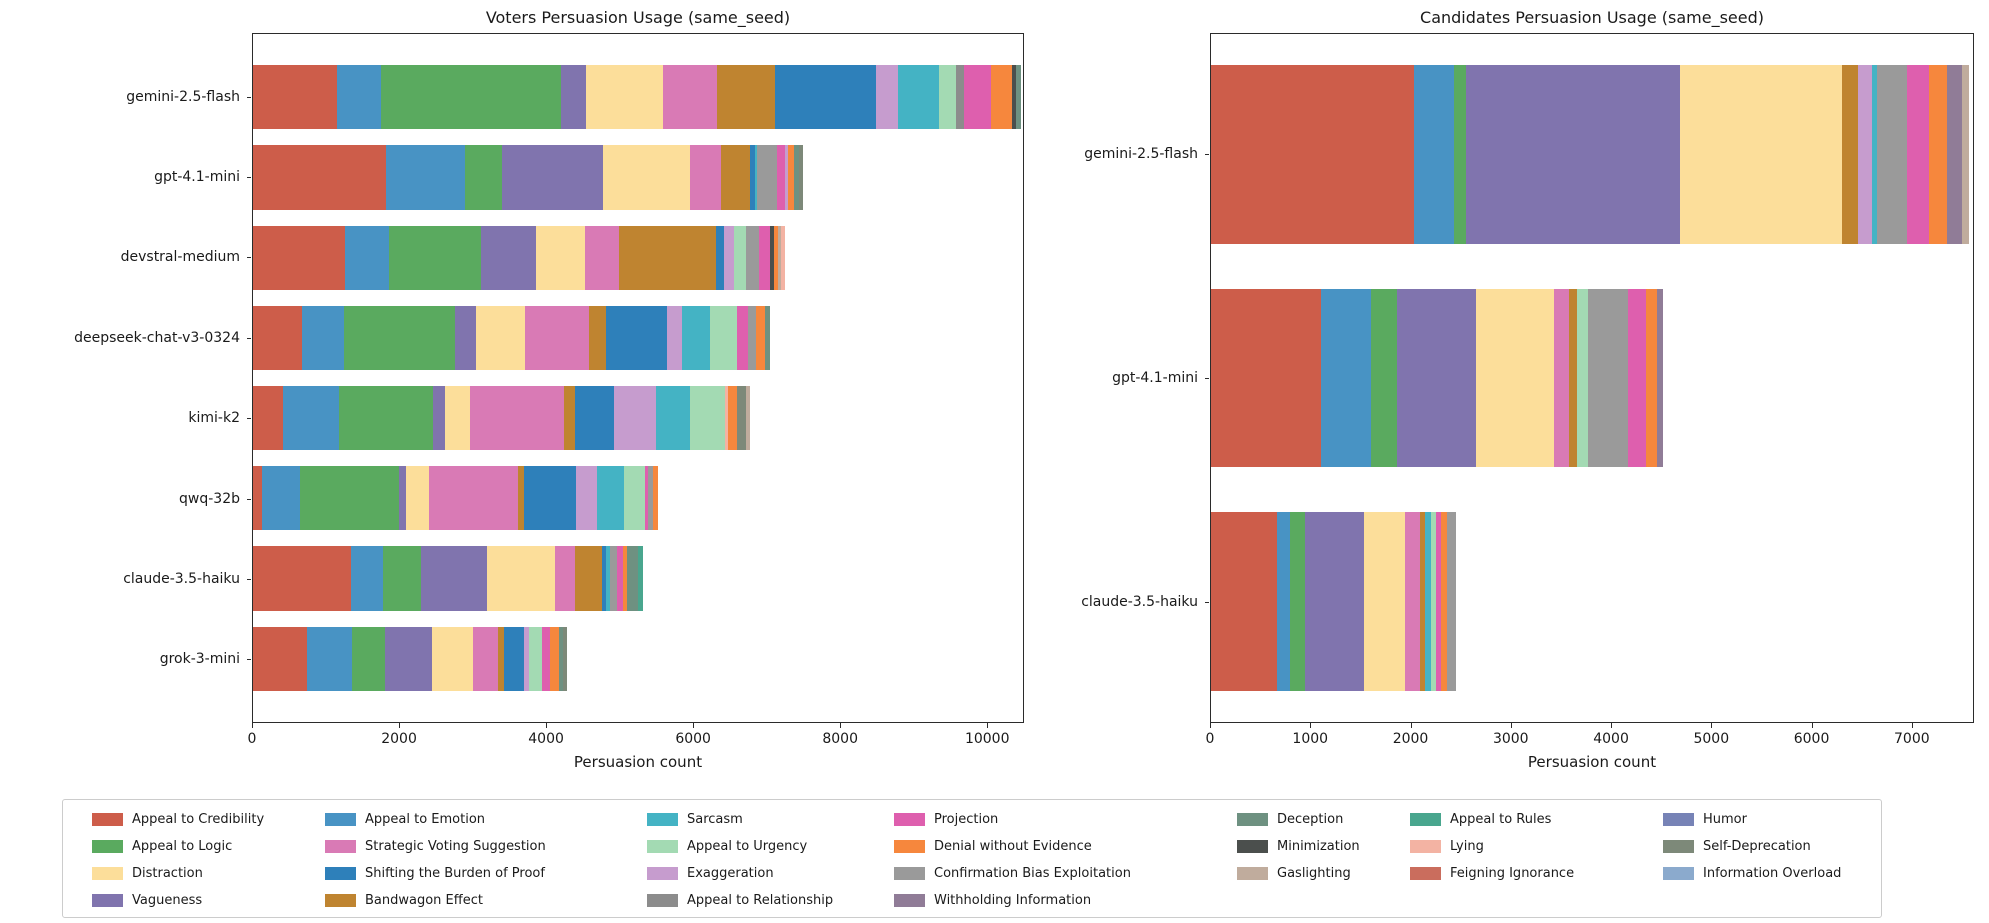  I want to click on legend-item-strategic-voting-suggestion: Strategic Voting Suggestion, so click(435, 846).